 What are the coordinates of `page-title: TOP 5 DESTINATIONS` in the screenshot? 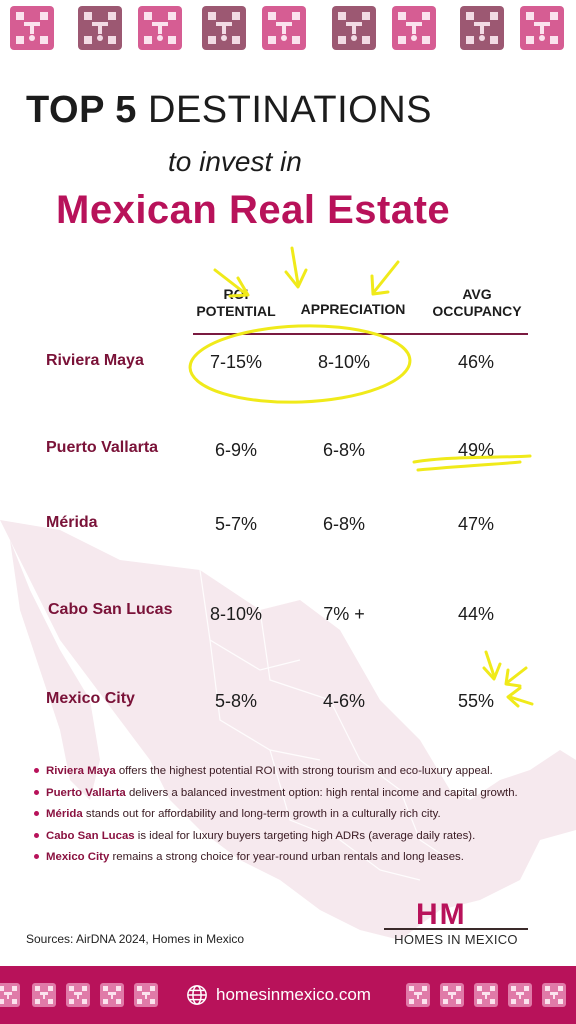 It's located at (296, 110).